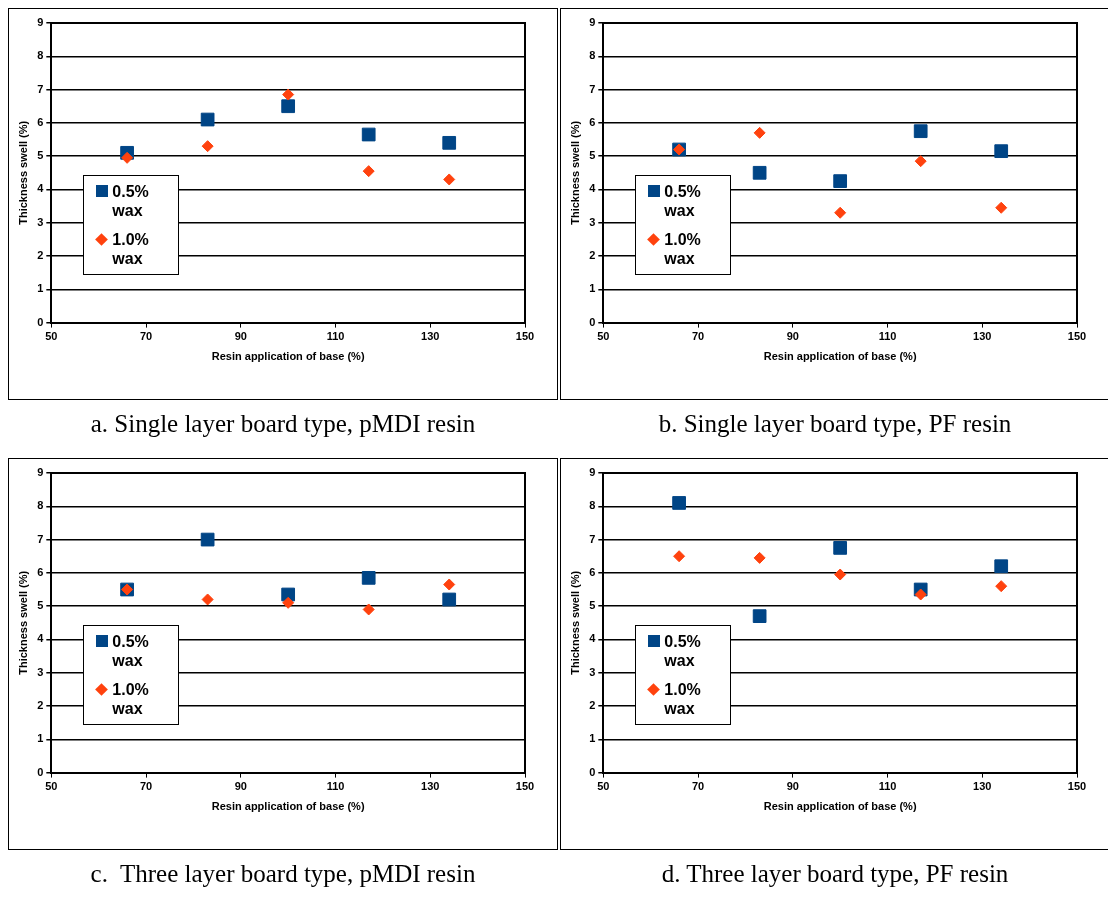 The width and height of the screenshot is (1108, 901). I want to click on text: a. Single layer board type, pMDI resin, so click(283, 424).